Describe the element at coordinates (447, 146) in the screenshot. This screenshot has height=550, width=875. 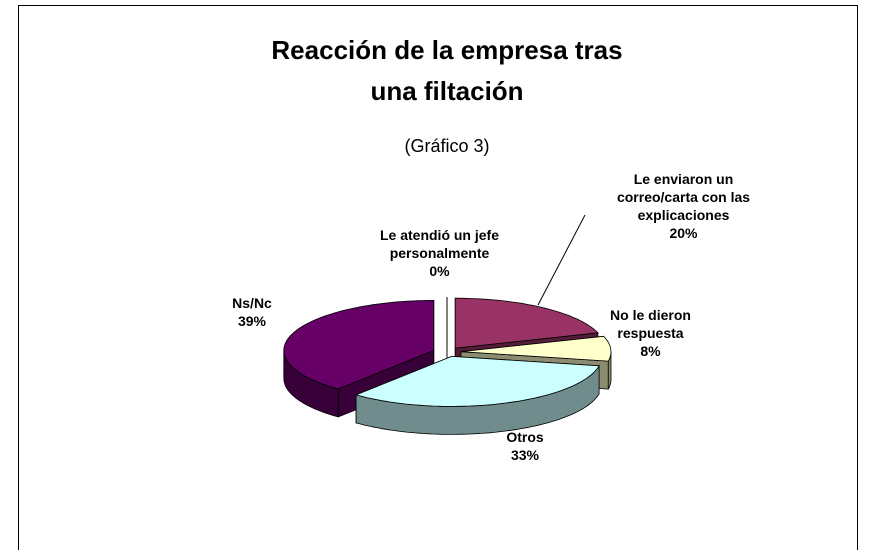
I see `chart-subtitle: (Gráfico 3)` at that location.